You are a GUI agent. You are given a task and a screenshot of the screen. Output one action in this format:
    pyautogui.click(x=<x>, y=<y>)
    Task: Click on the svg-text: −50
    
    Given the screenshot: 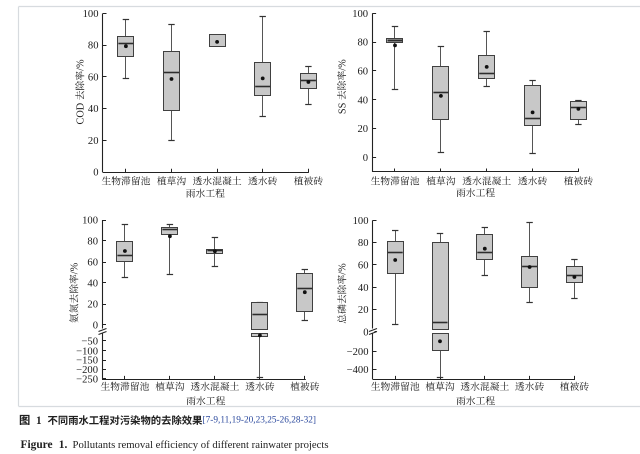 What is the action you would take?
    pyautogui.click(x=89, y=342)
    